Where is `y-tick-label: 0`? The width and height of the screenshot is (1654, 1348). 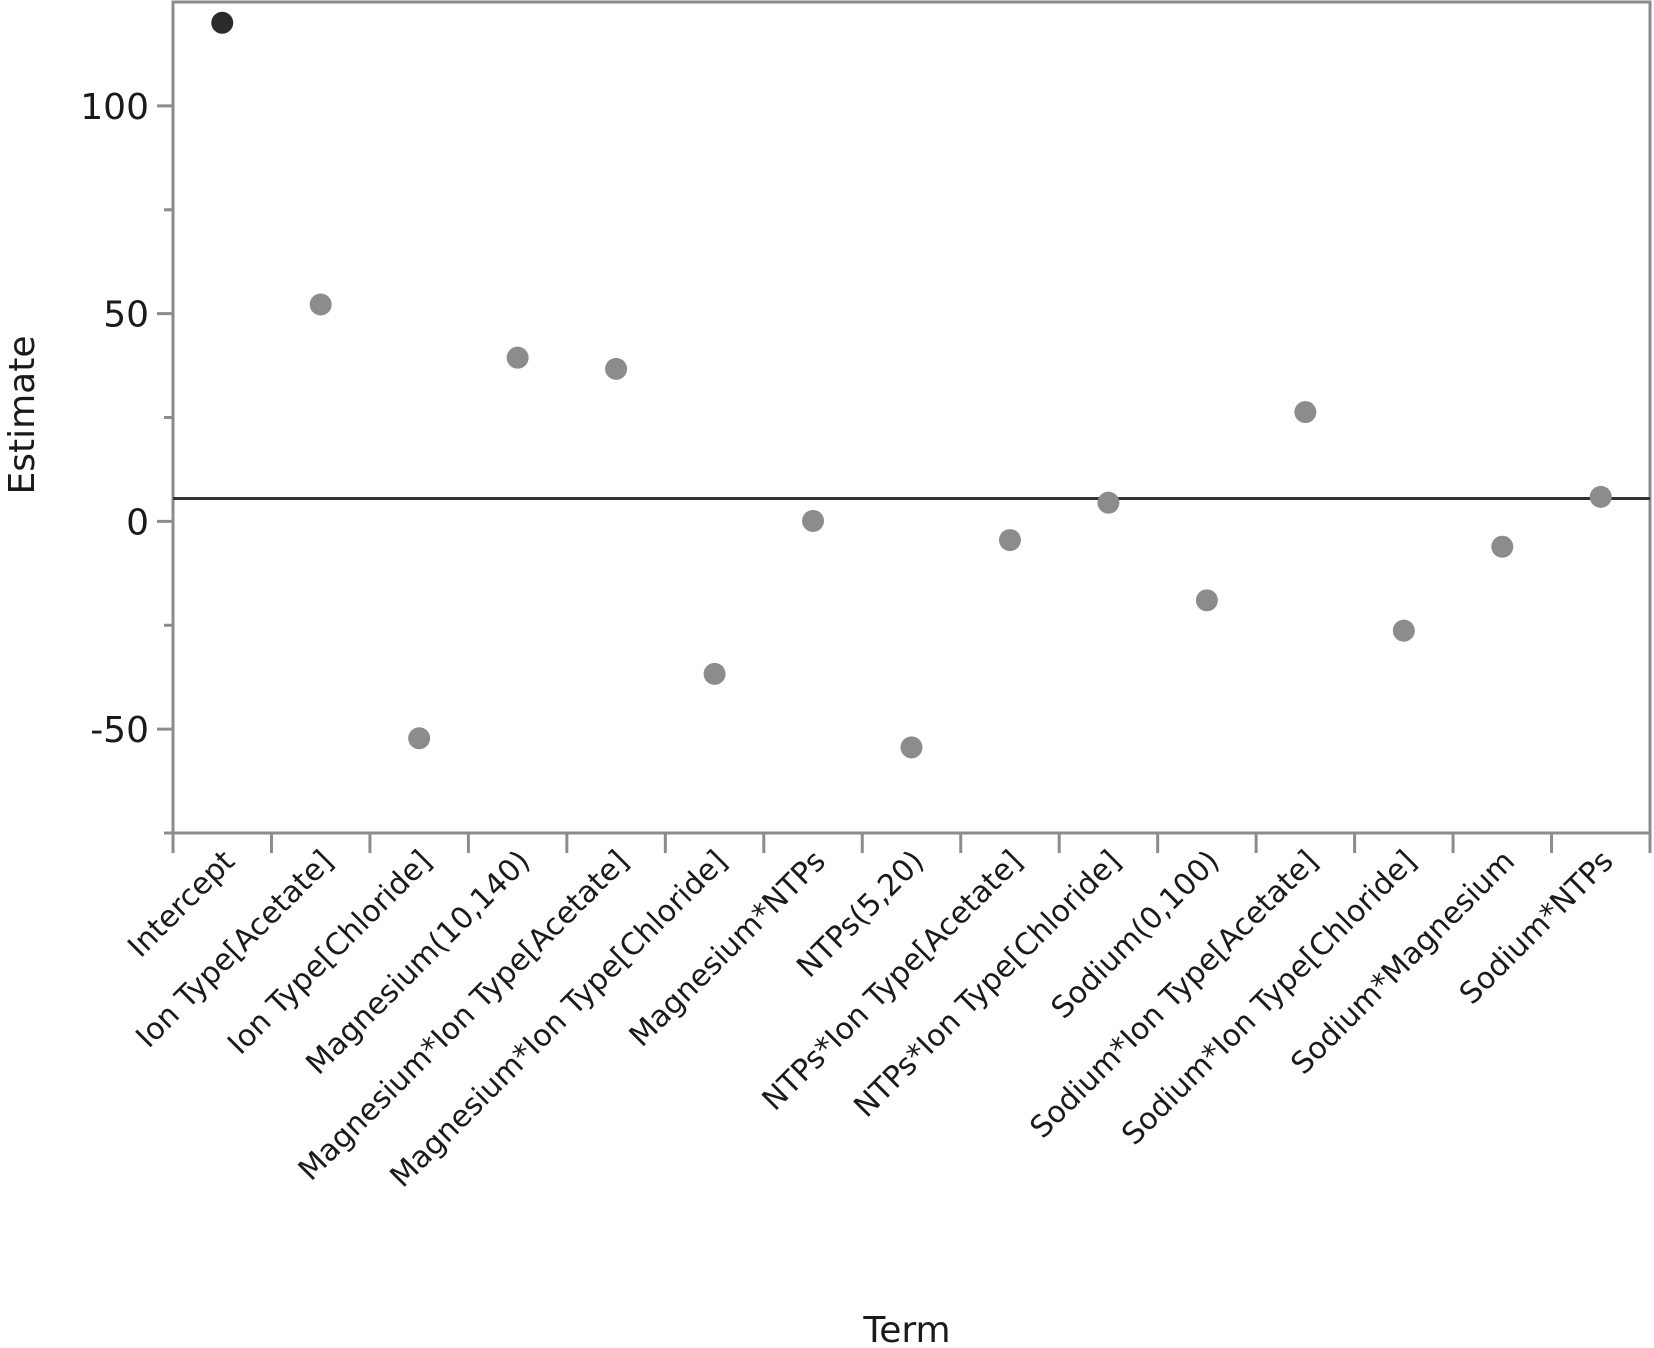 y-tick-label: 0 is located at coordinates (137, 522).